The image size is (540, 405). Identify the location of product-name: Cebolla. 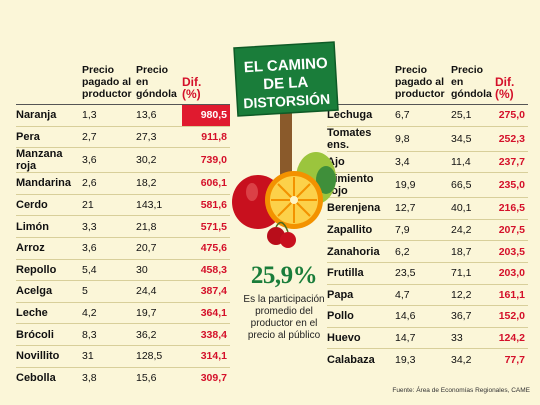
(49, 377).